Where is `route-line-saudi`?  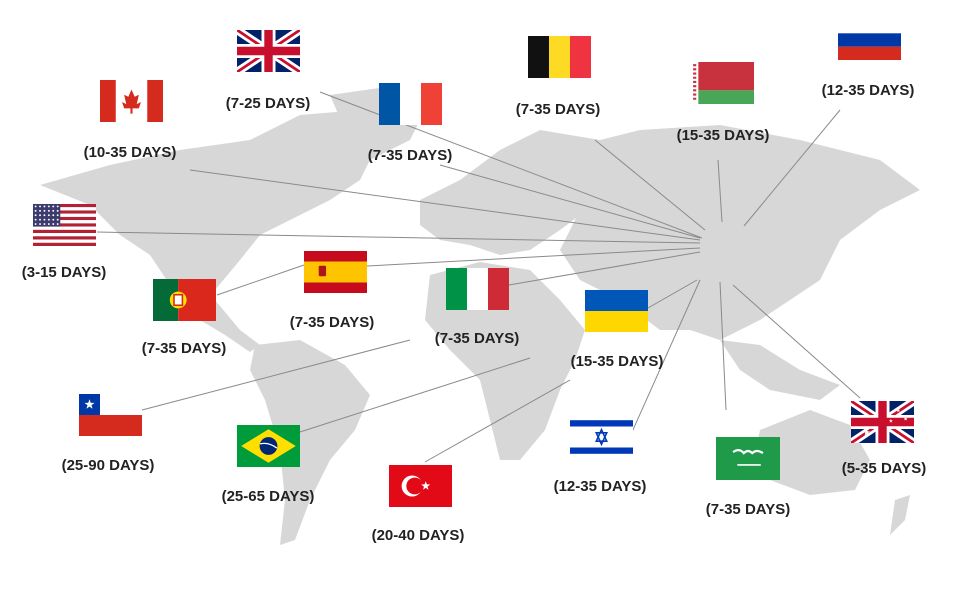
route-line-saudi is located at coordinates (723, 346).